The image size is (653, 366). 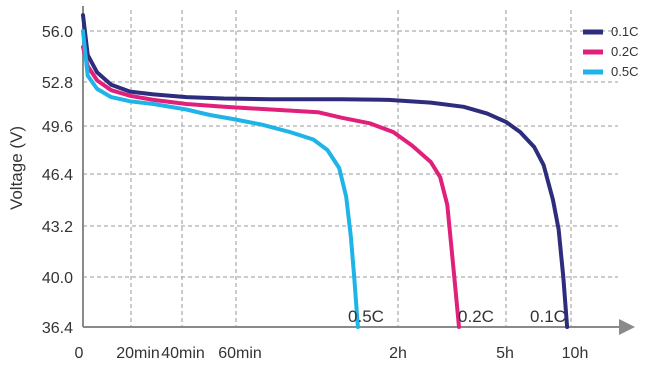 I want to click on legend-label: 0.2C, so click(x=624, y=51).